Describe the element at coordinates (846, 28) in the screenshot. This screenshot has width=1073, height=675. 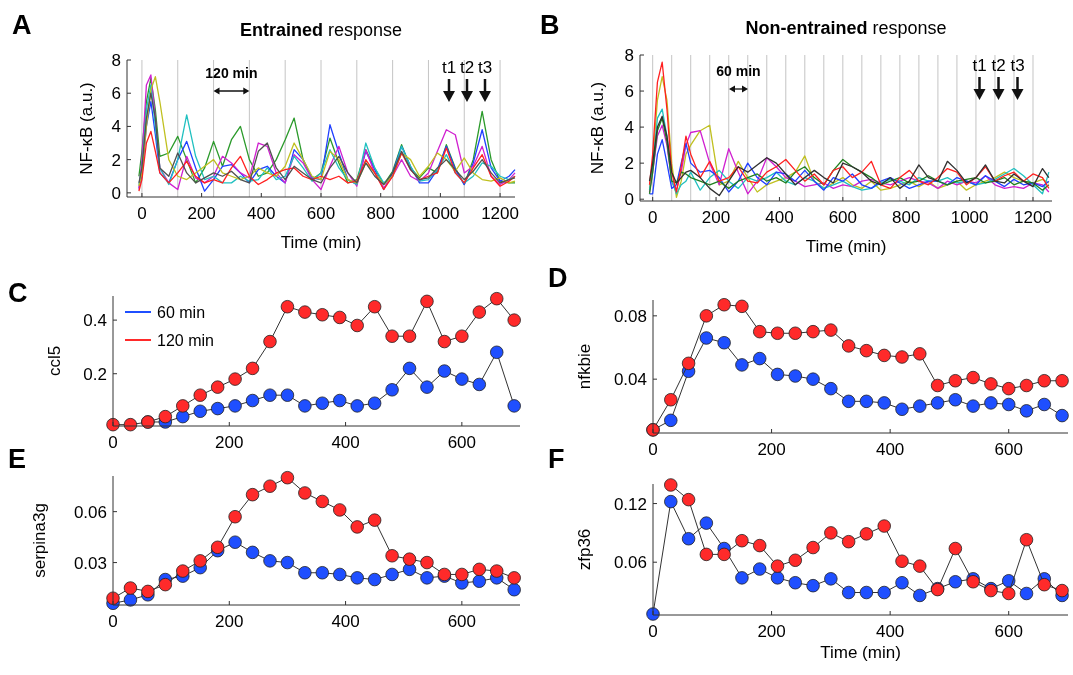
I see `chart-title: Non-entrained response` at that location.